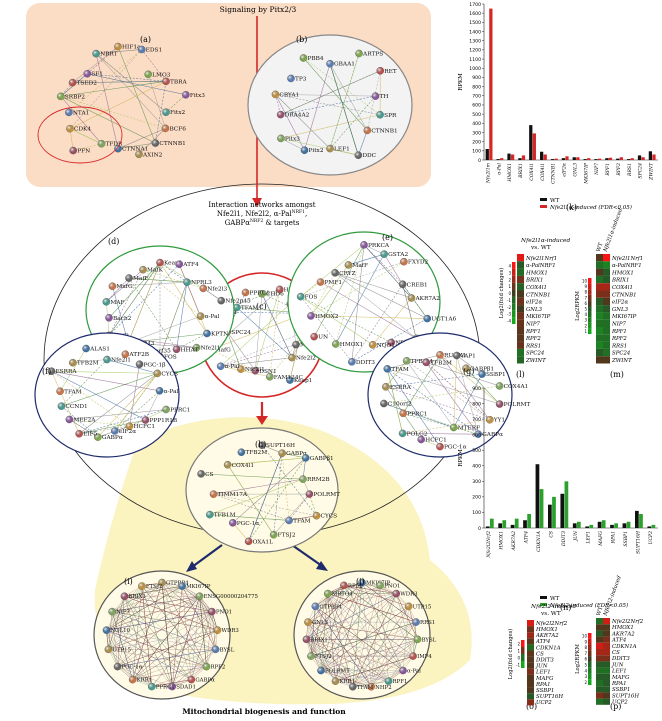 Image resolution: width=662 pixels, height=721 pixels. I want to click on network-b-edges, so click(328, 104).